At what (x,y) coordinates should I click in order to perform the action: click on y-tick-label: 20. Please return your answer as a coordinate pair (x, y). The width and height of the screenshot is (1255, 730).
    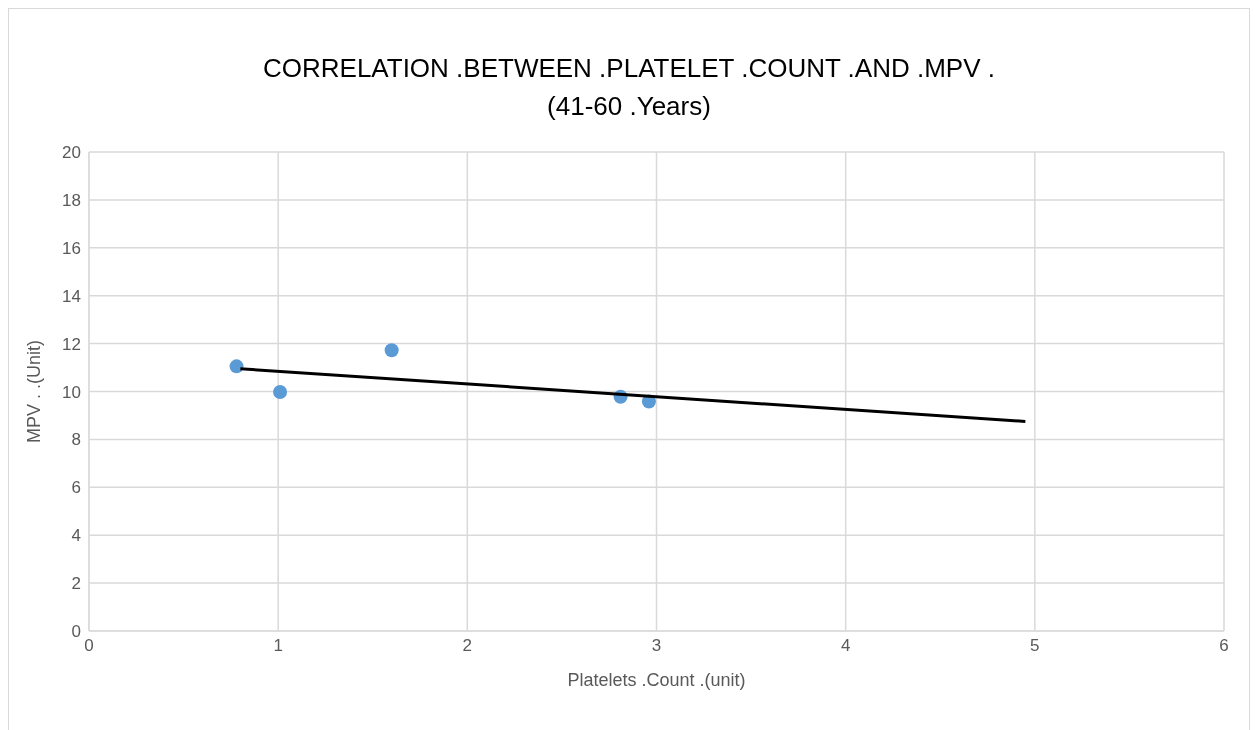
    Looking at the image, I should click on (71, 153).